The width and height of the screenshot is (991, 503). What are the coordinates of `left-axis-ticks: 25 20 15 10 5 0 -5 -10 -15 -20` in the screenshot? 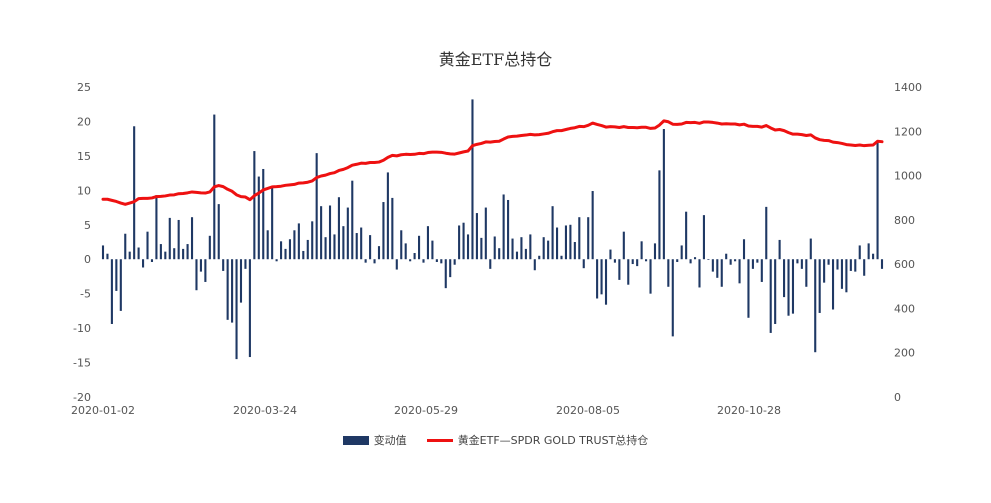 It's located at (82, 242).